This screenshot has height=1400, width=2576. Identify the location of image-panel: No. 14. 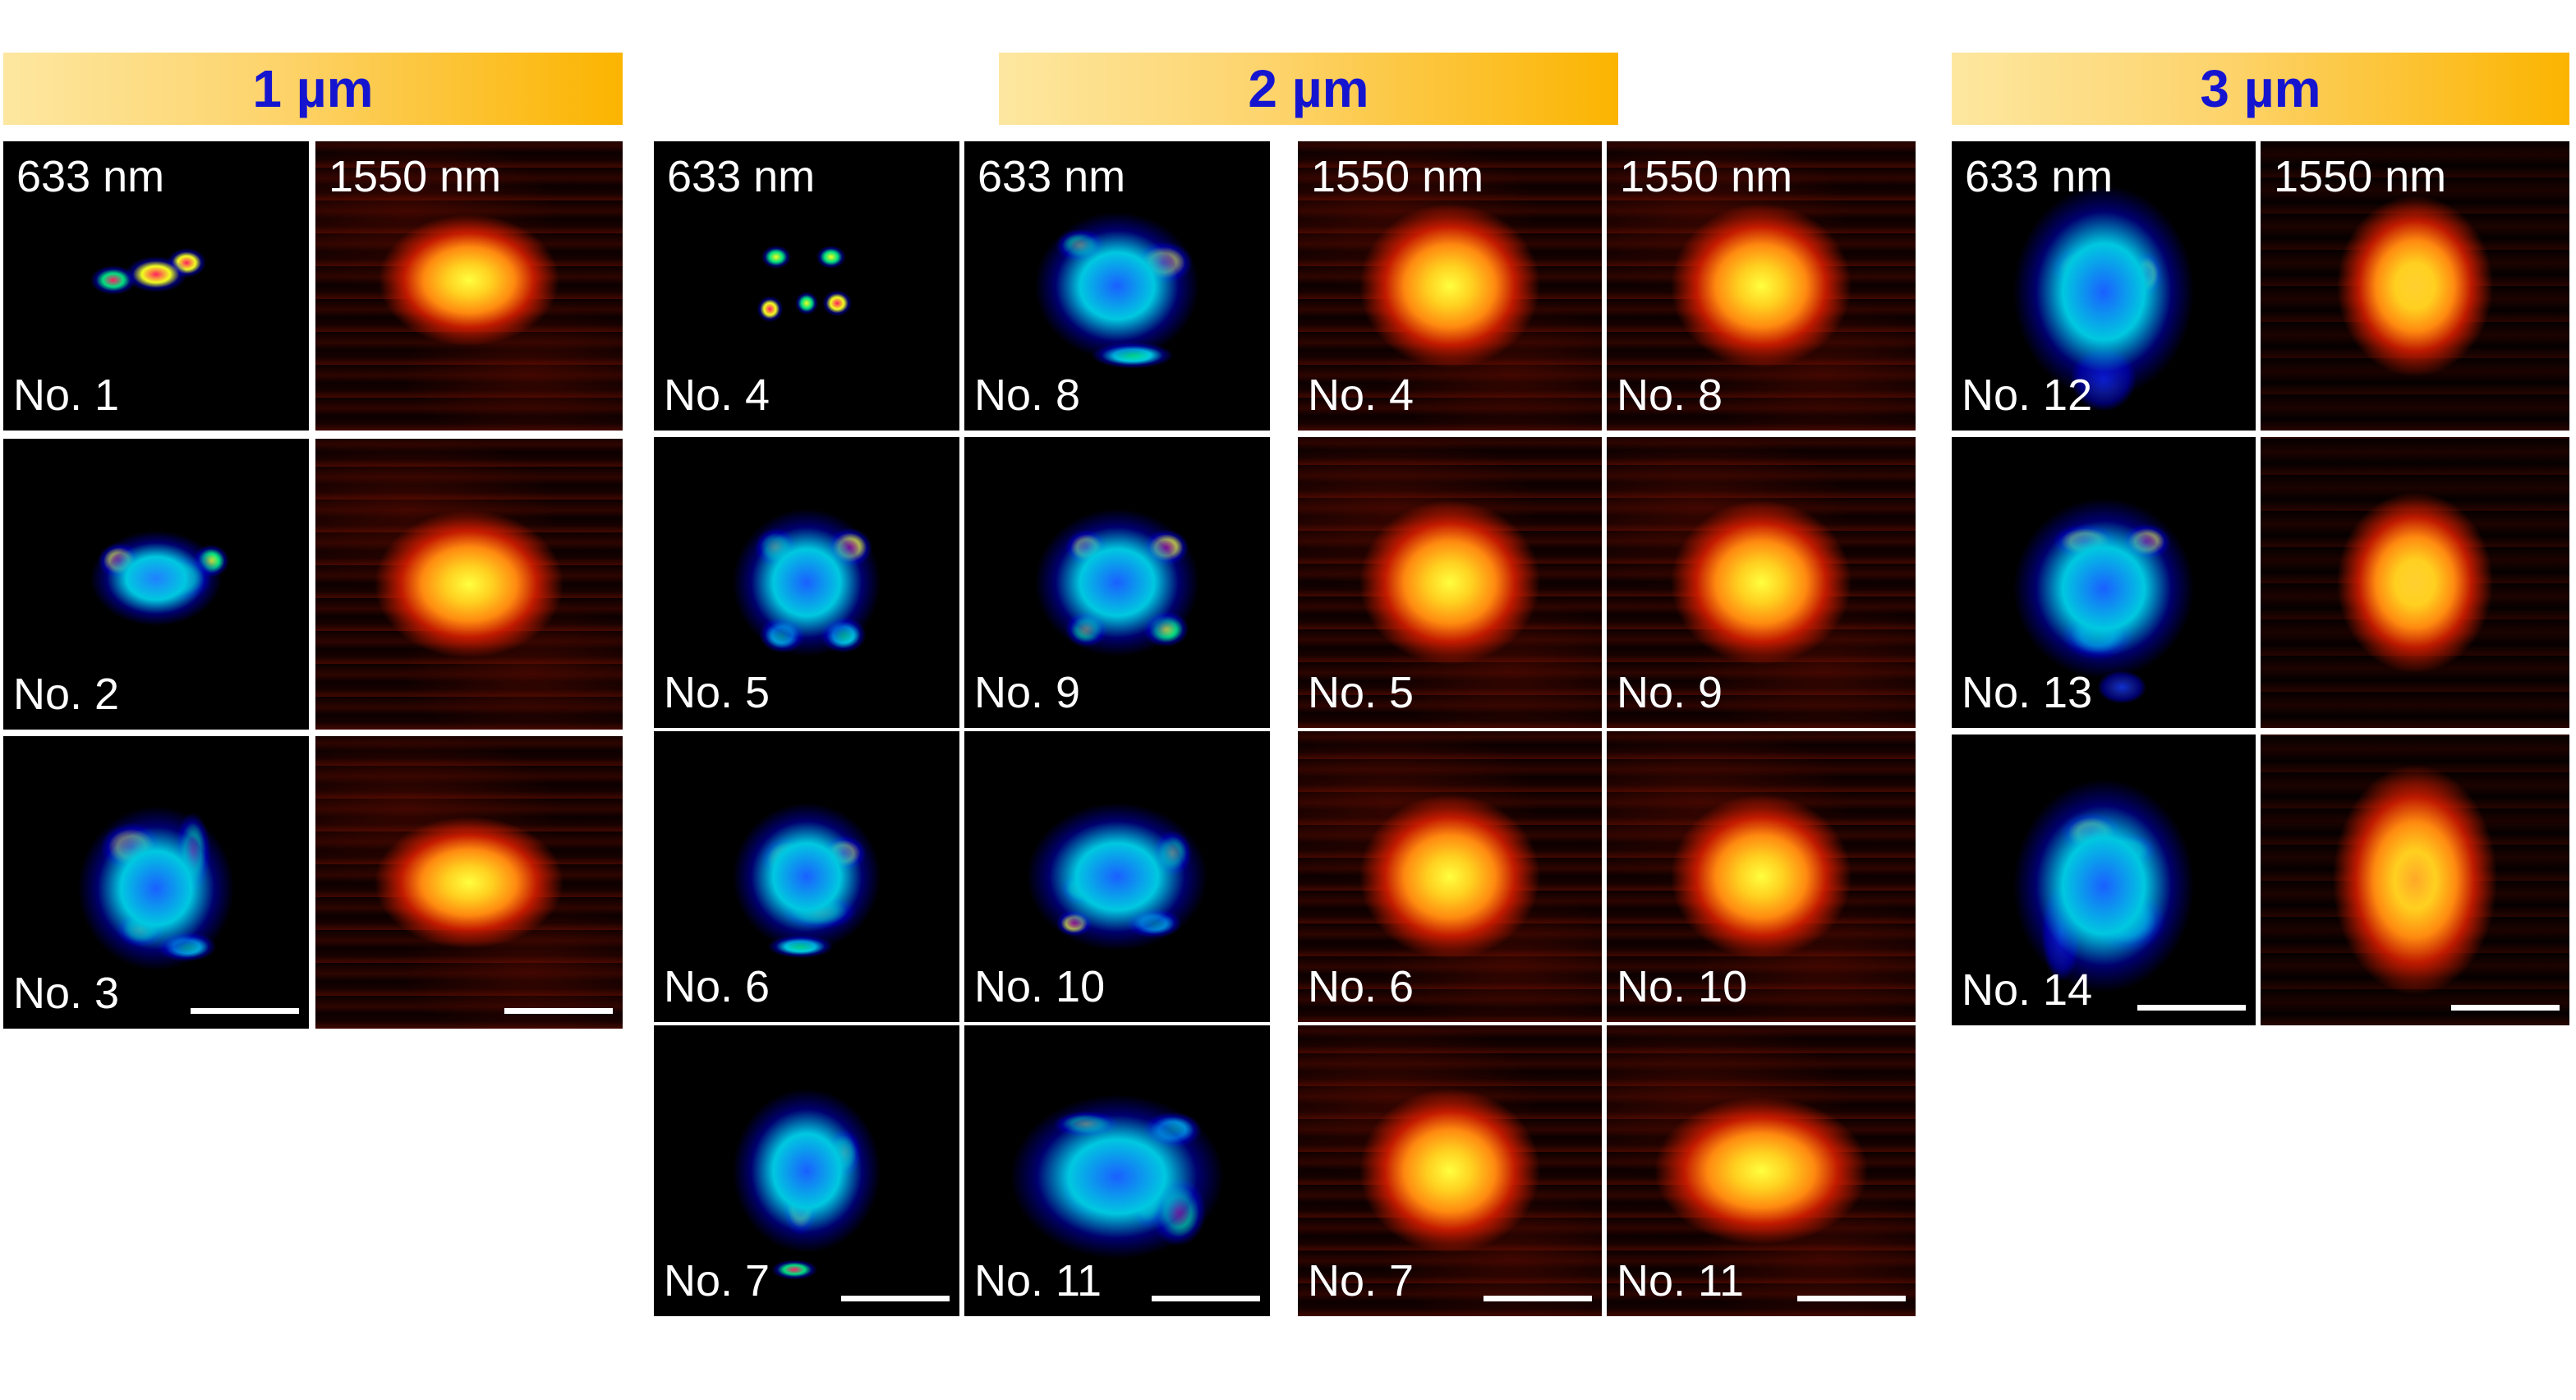
(2104, 880).